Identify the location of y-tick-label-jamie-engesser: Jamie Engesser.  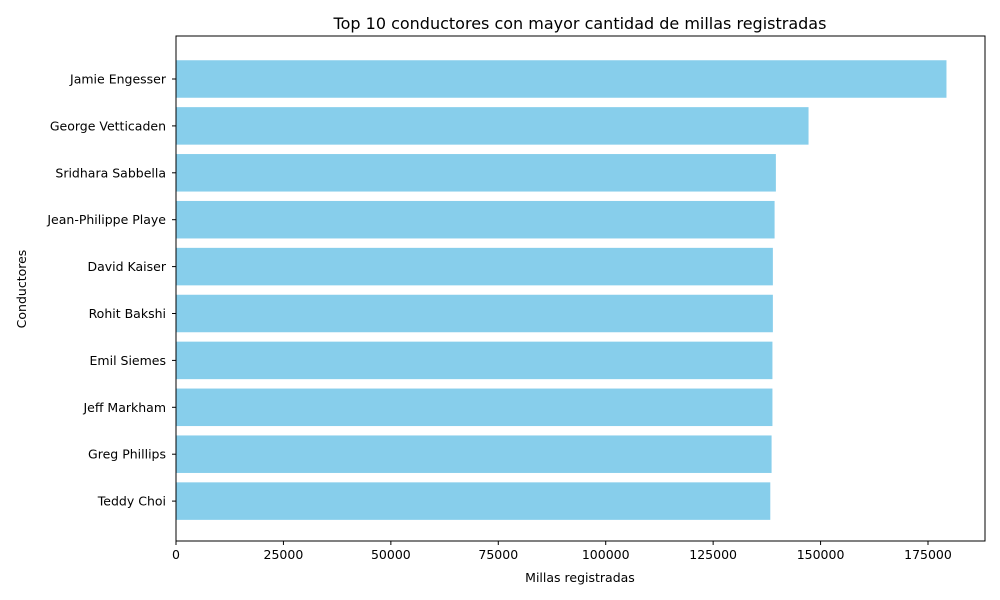
(118, 79).